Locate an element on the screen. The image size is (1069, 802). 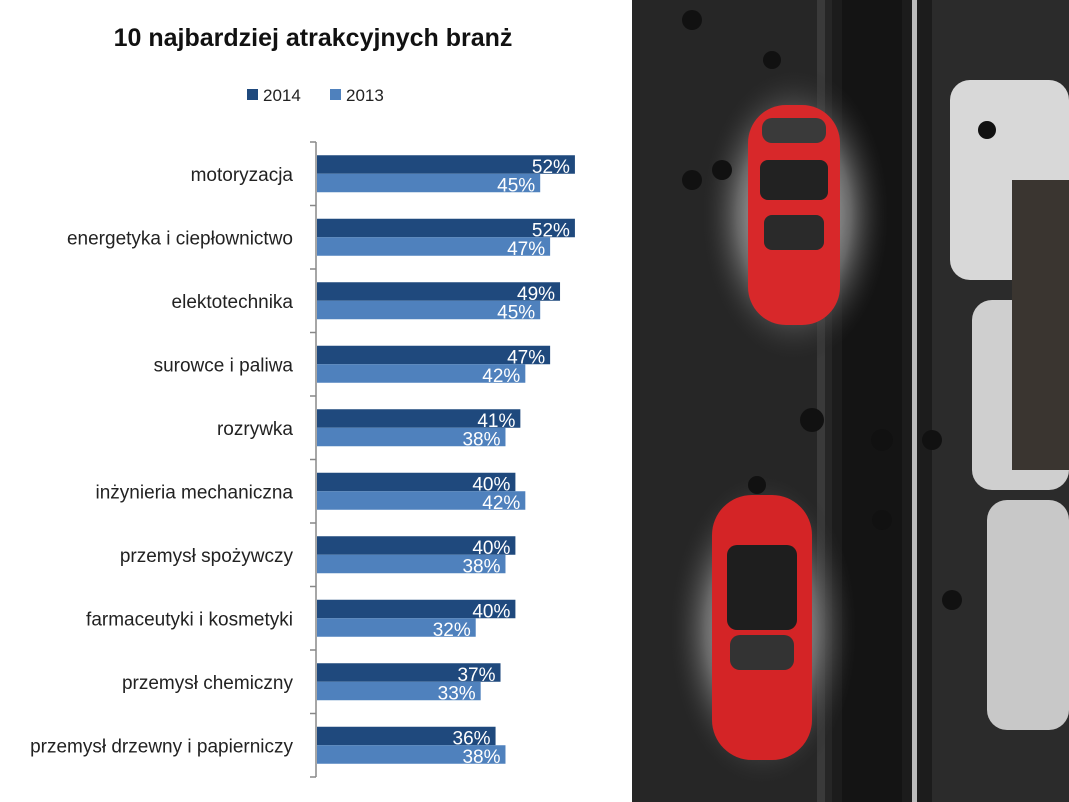
legend: 2014 2013 is located at coordinates (315, 95).